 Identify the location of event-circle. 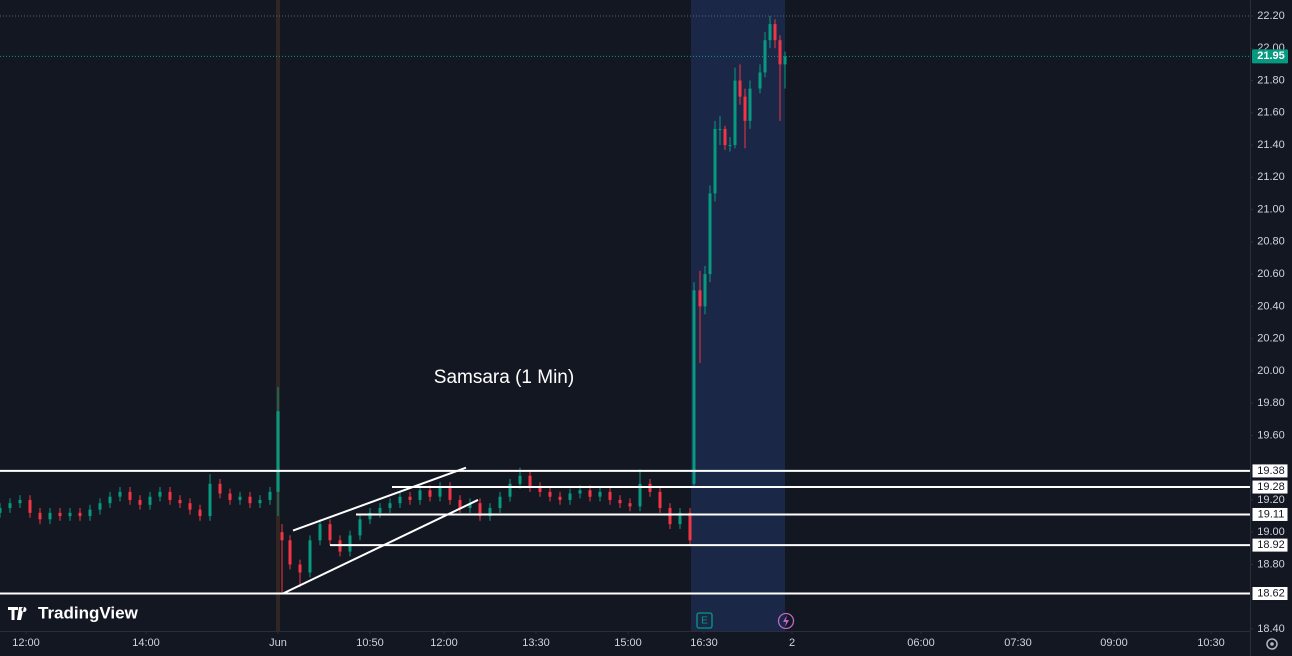
(786, 621).